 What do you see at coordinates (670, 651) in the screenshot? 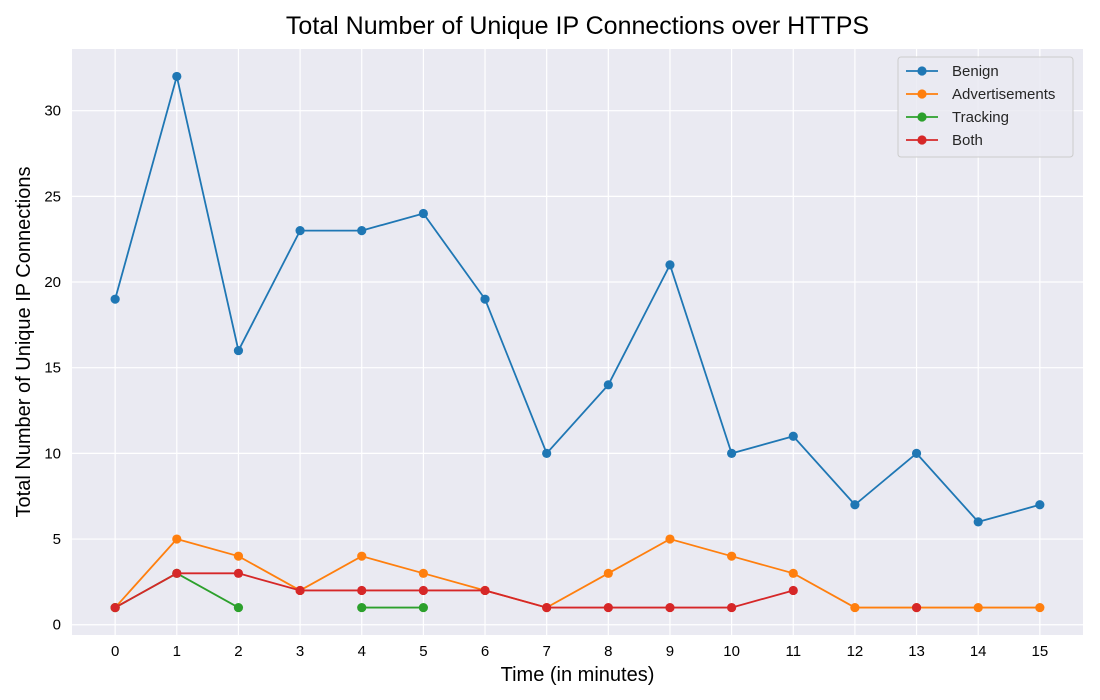
I see `x-tick-label: 9` at bounding box center [670, 651].